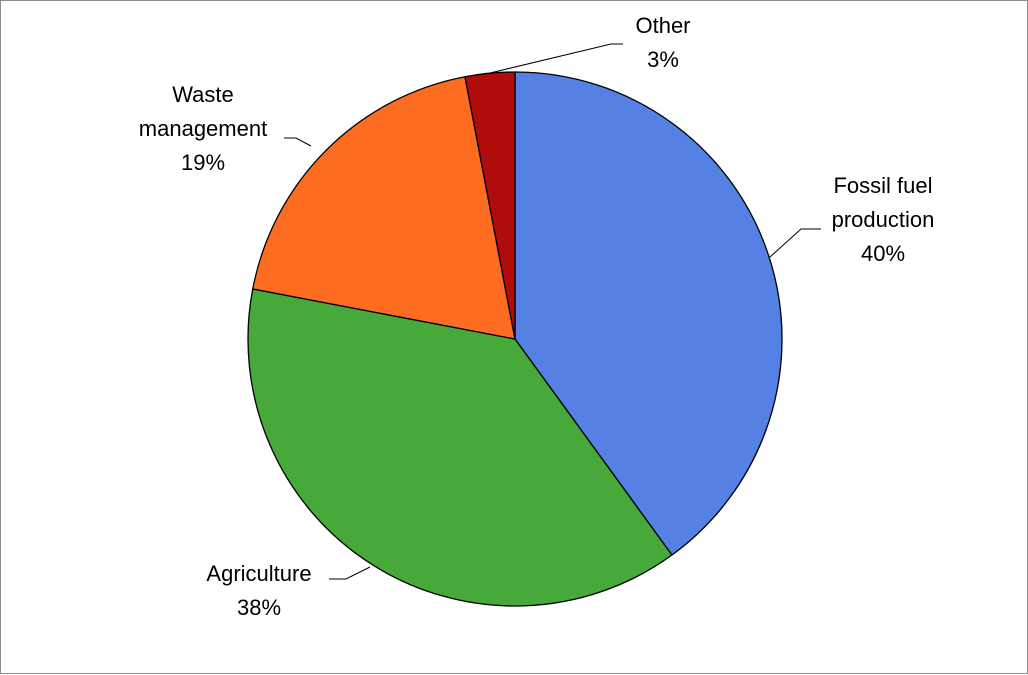 This screenshot has width=1028, height=675. What do you see at coordinates (490, 205) in the screenshot?
I see `pie-slice-other` at bounding box center [490, 205].